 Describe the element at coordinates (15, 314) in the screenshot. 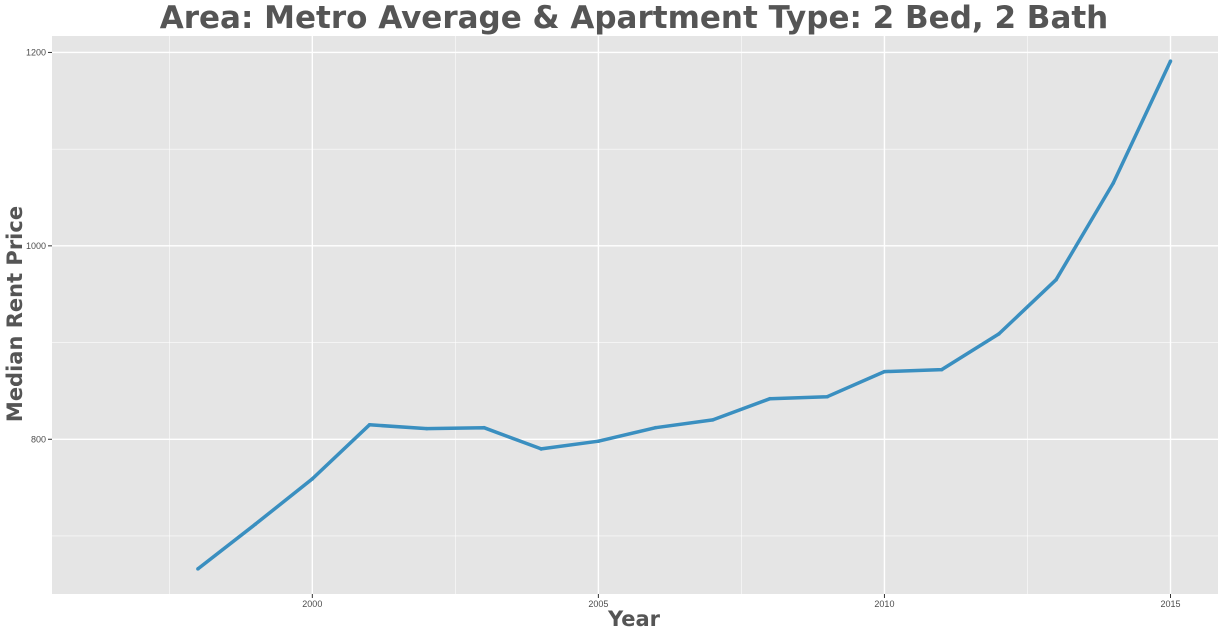

I see `y-axis-title: Median Rent Price` at that location.